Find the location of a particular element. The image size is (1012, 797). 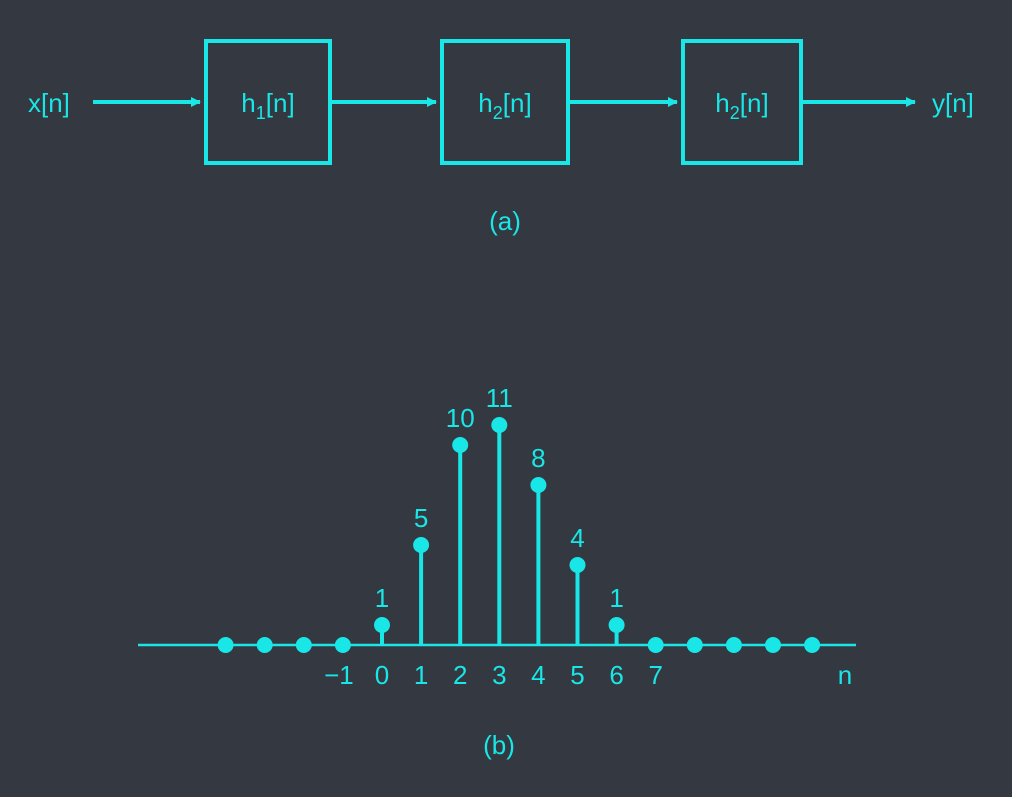

tick-label: 7 is located at coordinates (655, 675).